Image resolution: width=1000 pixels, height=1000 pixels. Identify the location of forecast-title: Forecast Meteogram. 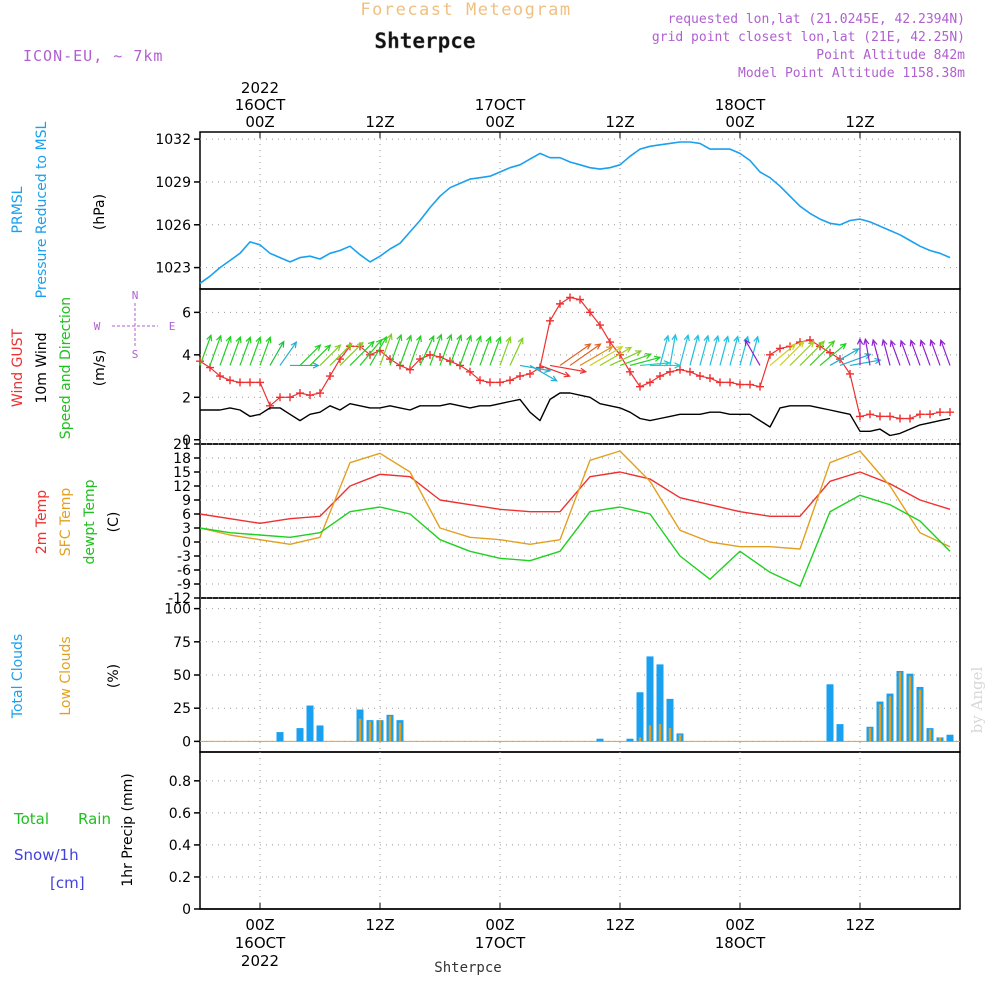
(465, 10).